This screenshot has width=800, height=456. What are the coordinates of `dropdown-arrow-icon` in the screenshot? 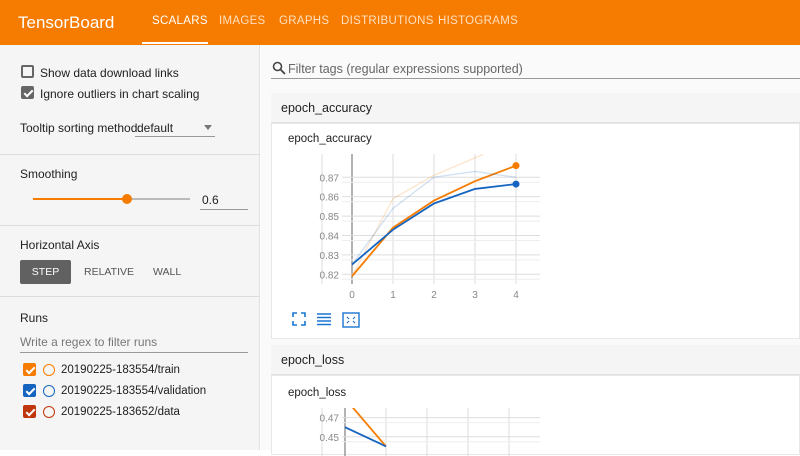 It's located at (208, 129).